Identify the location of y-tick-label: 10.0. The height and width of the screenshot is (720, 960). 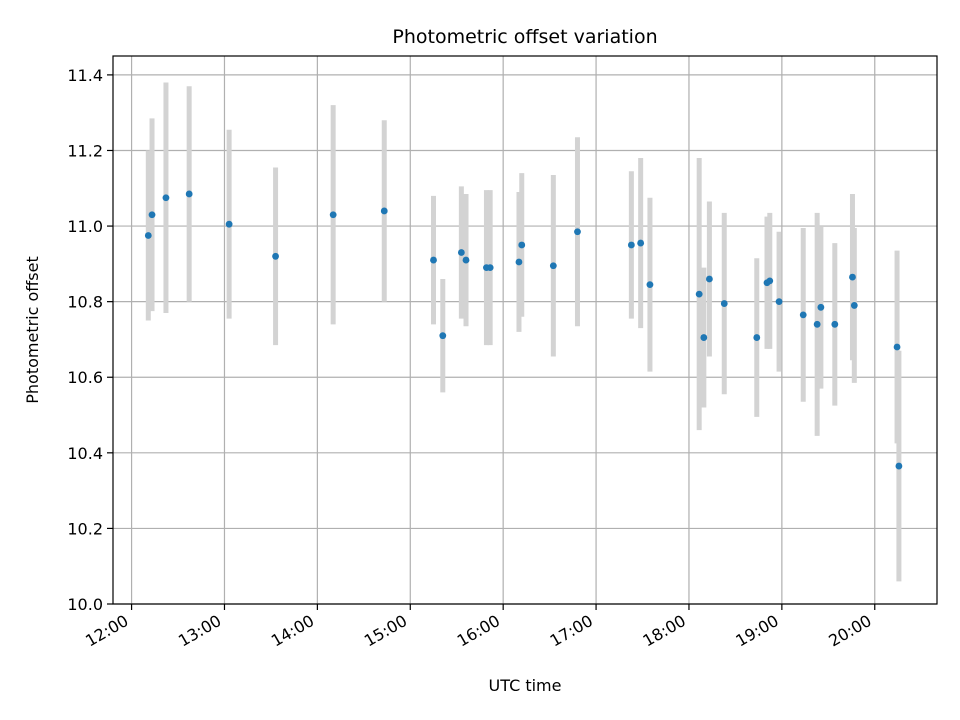
(85, 604).